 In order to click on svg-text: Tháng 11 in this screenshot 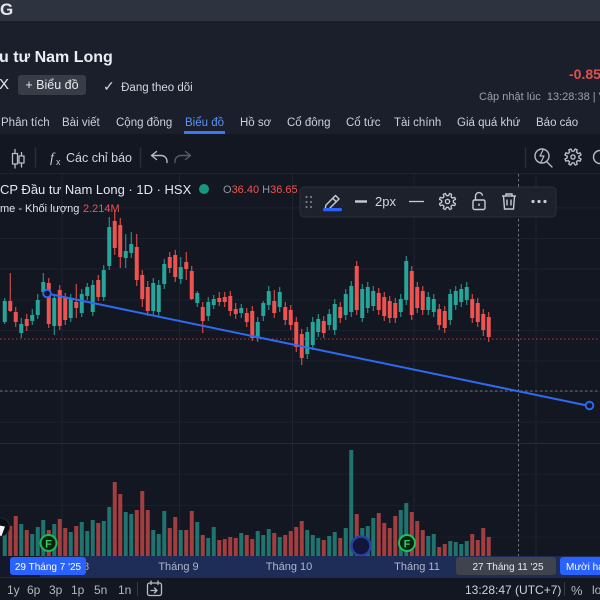, I will do `click(417, 567)`.